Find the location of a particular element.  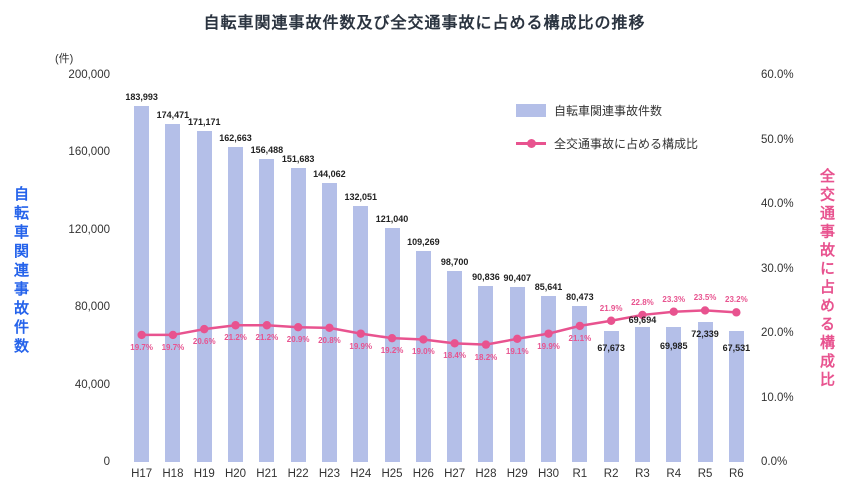

left-axis-tick-label: 0 is located at coordinates (106, 462).